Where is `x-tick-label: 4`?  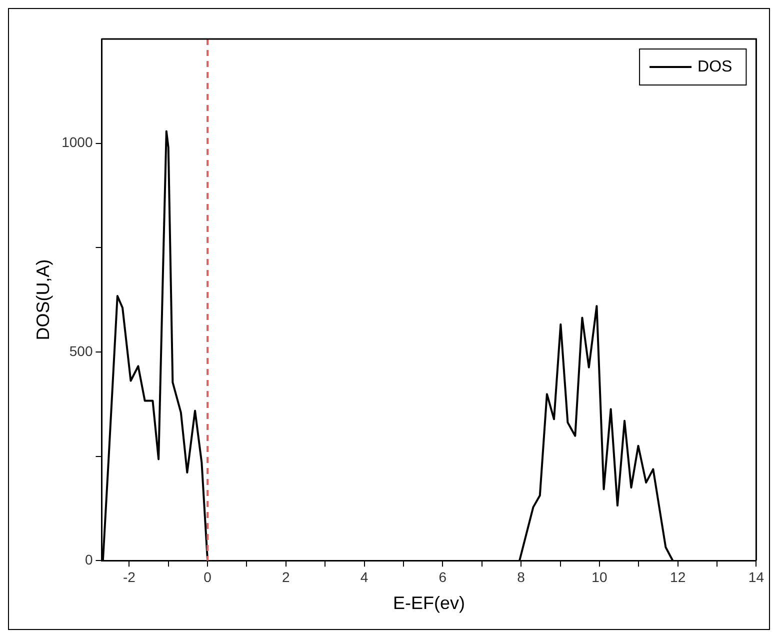
x-tick-label: 4 is located at coordinates (364, 576).